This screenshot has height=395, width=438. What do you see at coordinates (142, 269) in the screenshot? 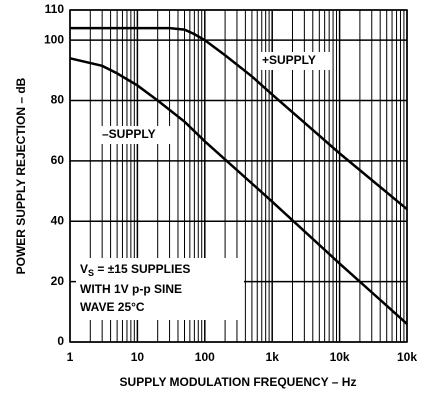
I see `note-text: = ±15 SUPPLIES` at bounding box center [142, 269].